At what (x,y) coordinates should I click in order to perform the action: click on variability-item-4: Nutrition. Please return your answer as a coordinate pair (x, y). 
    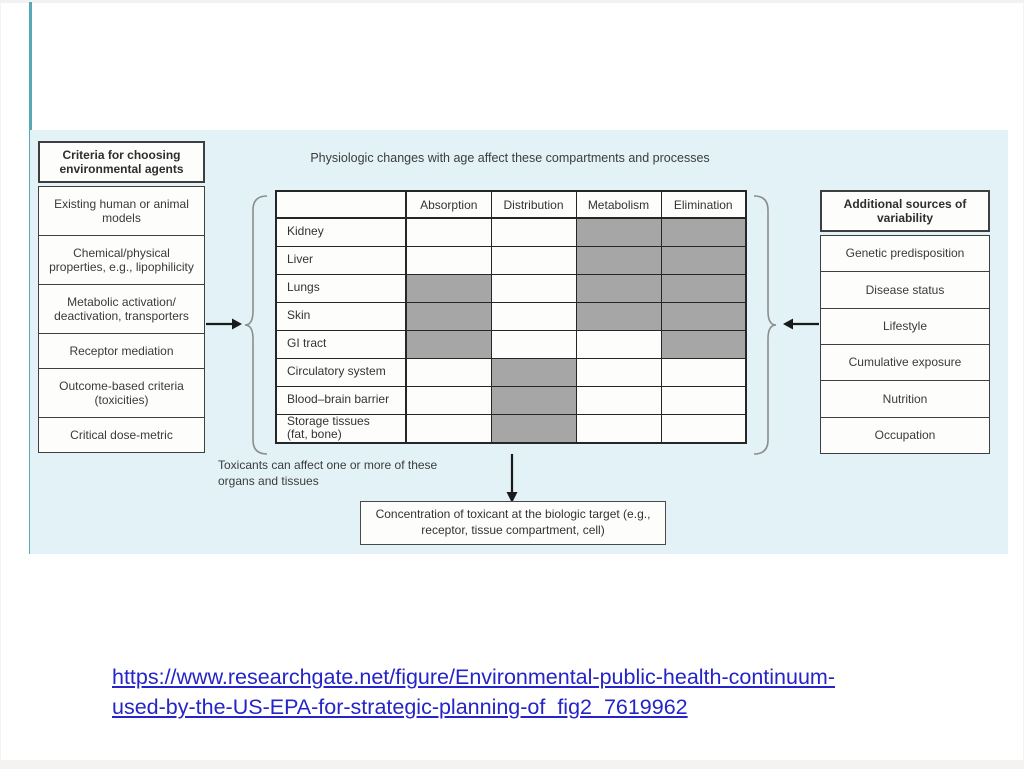
    Looking at the image, I should click on (905, 399).